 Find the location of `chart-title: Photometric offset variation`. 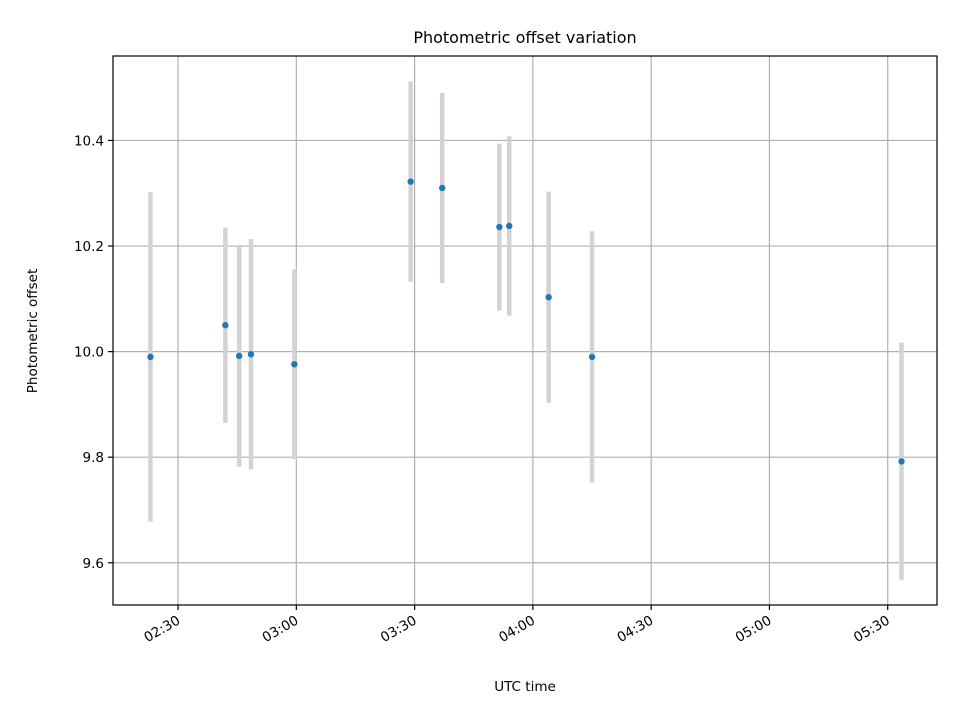

chart-title: Photometric offset variation is located at coordinates (524, 37).